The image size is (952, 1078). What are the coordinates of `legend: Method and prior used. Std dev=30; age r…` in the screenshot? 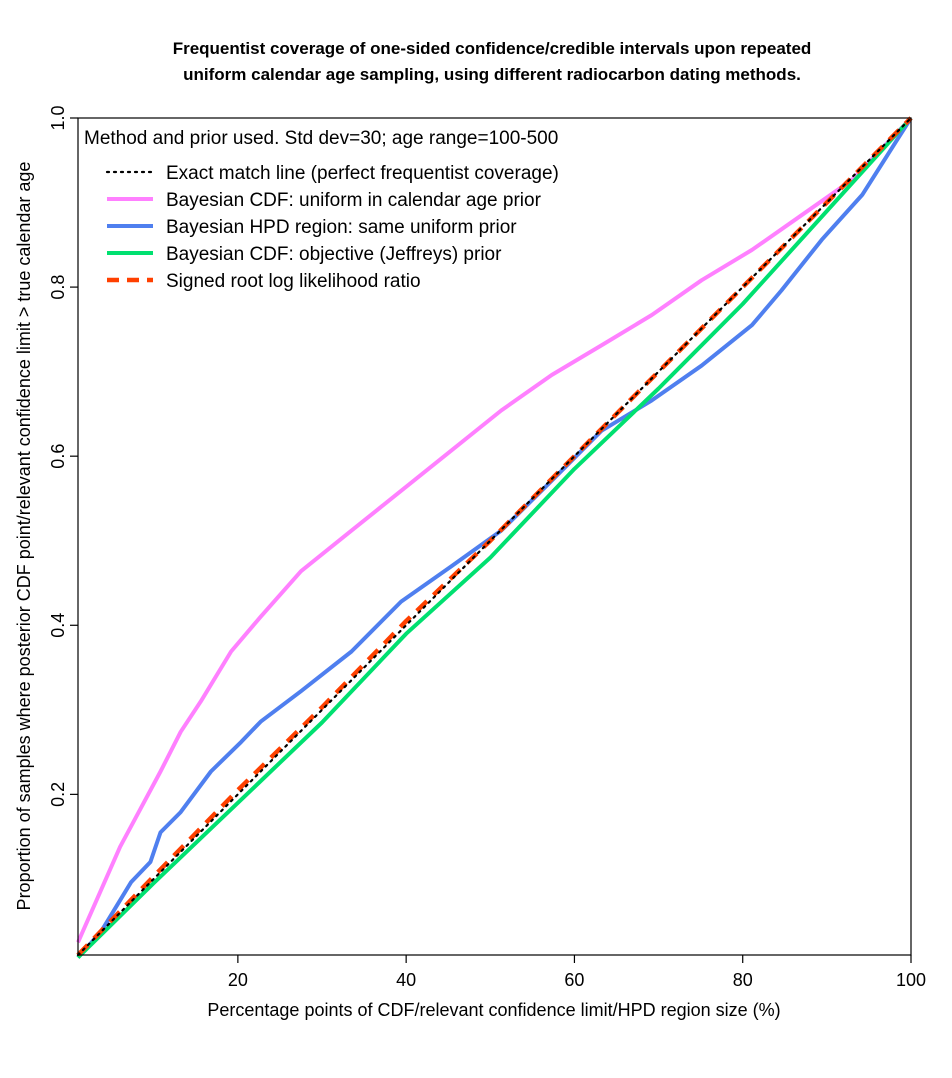 It's located at (321, 210).